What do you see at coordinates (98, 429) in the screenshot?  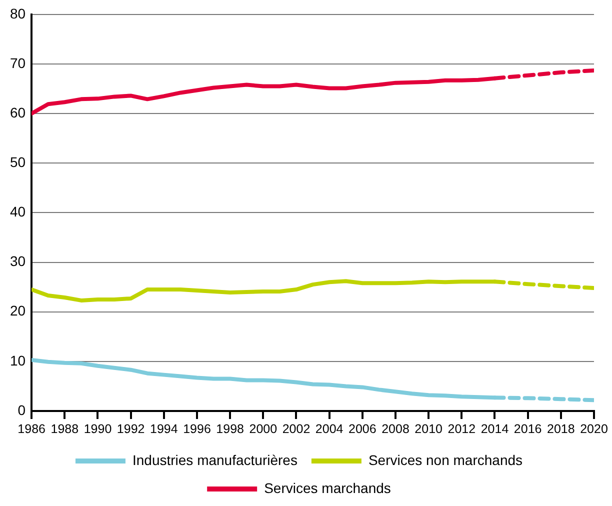 I see `x-tick-label: 1990` at bounding box center [98, 429].